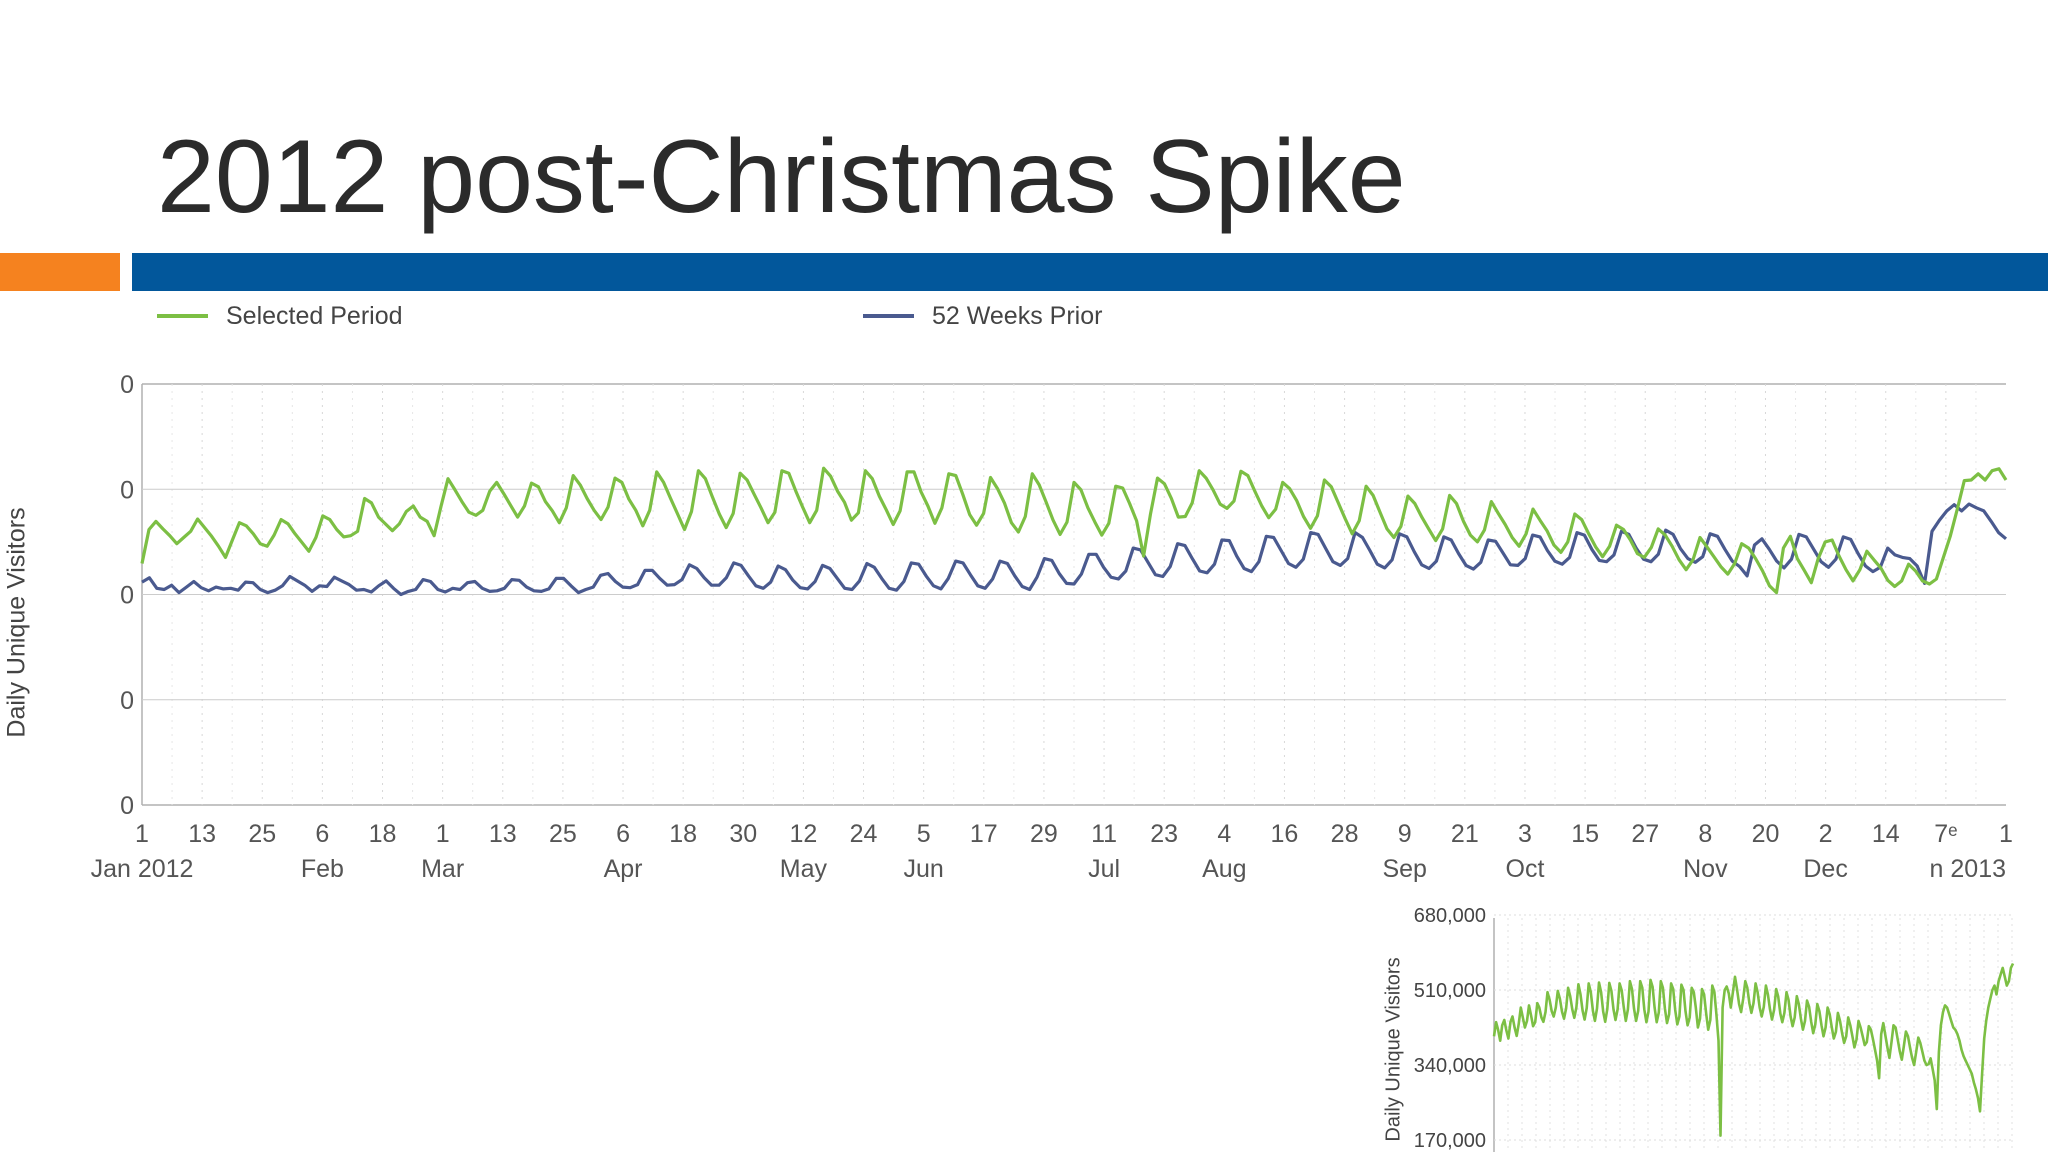 Image resolution: width=2048 pixels, height=1152 pixels. I want to click on x-month-label: Sep, so click(1404, 869).